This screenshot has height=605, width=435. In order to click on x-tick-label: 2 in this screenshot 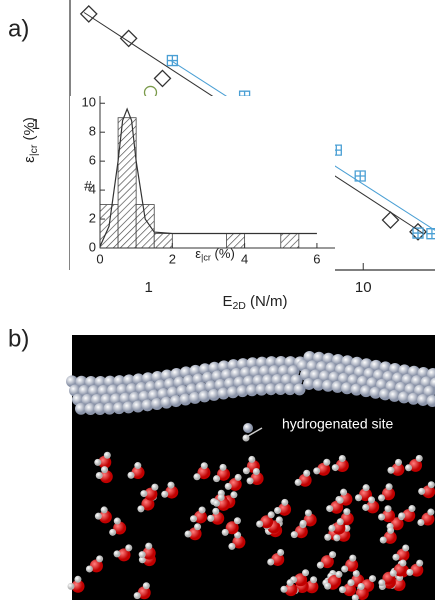, I will do `click(172, 258)`.